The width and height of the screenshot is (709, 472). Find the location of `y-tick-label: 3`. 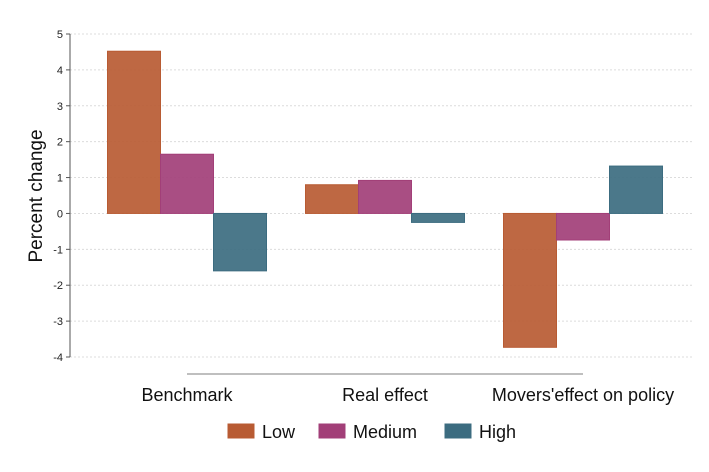

y-tick-label: 3 is located at coordinates (60, 107).